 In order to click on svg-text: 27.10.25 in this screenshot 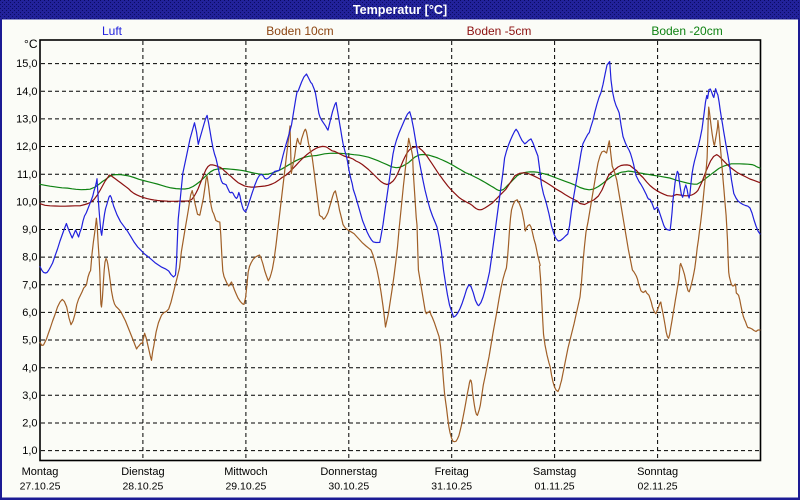, I will do `click(40, 487)`.